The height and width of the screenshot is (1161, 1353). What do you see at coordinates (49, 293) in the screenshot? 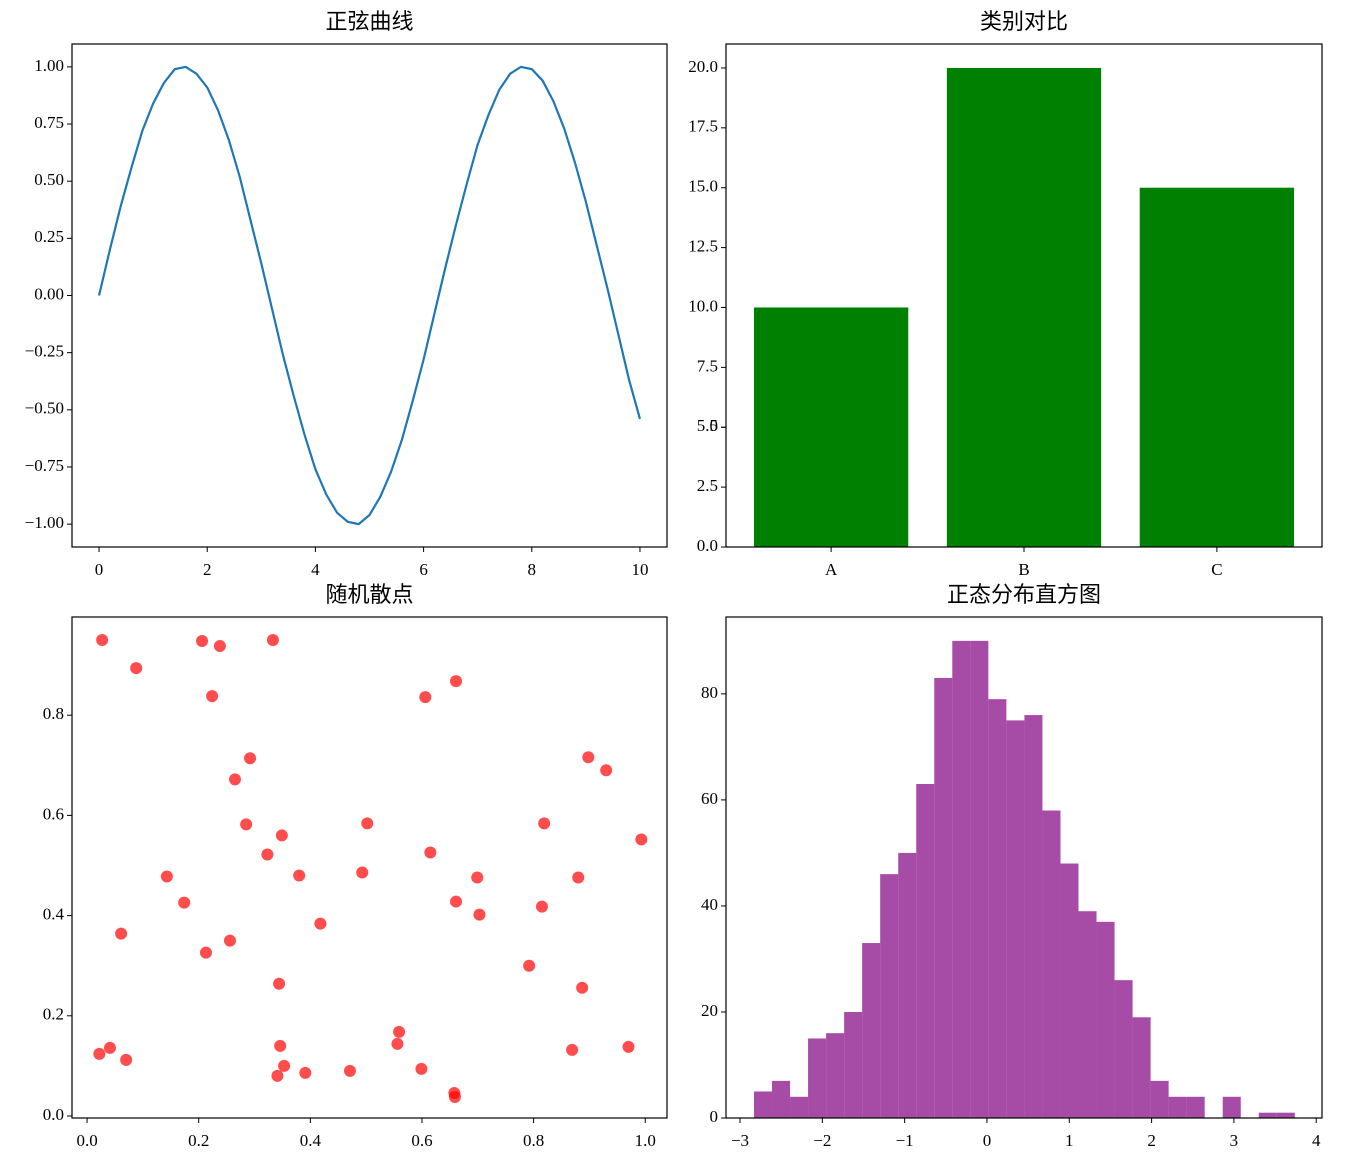
I see `y-tick-label: 0.00` at bounding box center [49, 293].